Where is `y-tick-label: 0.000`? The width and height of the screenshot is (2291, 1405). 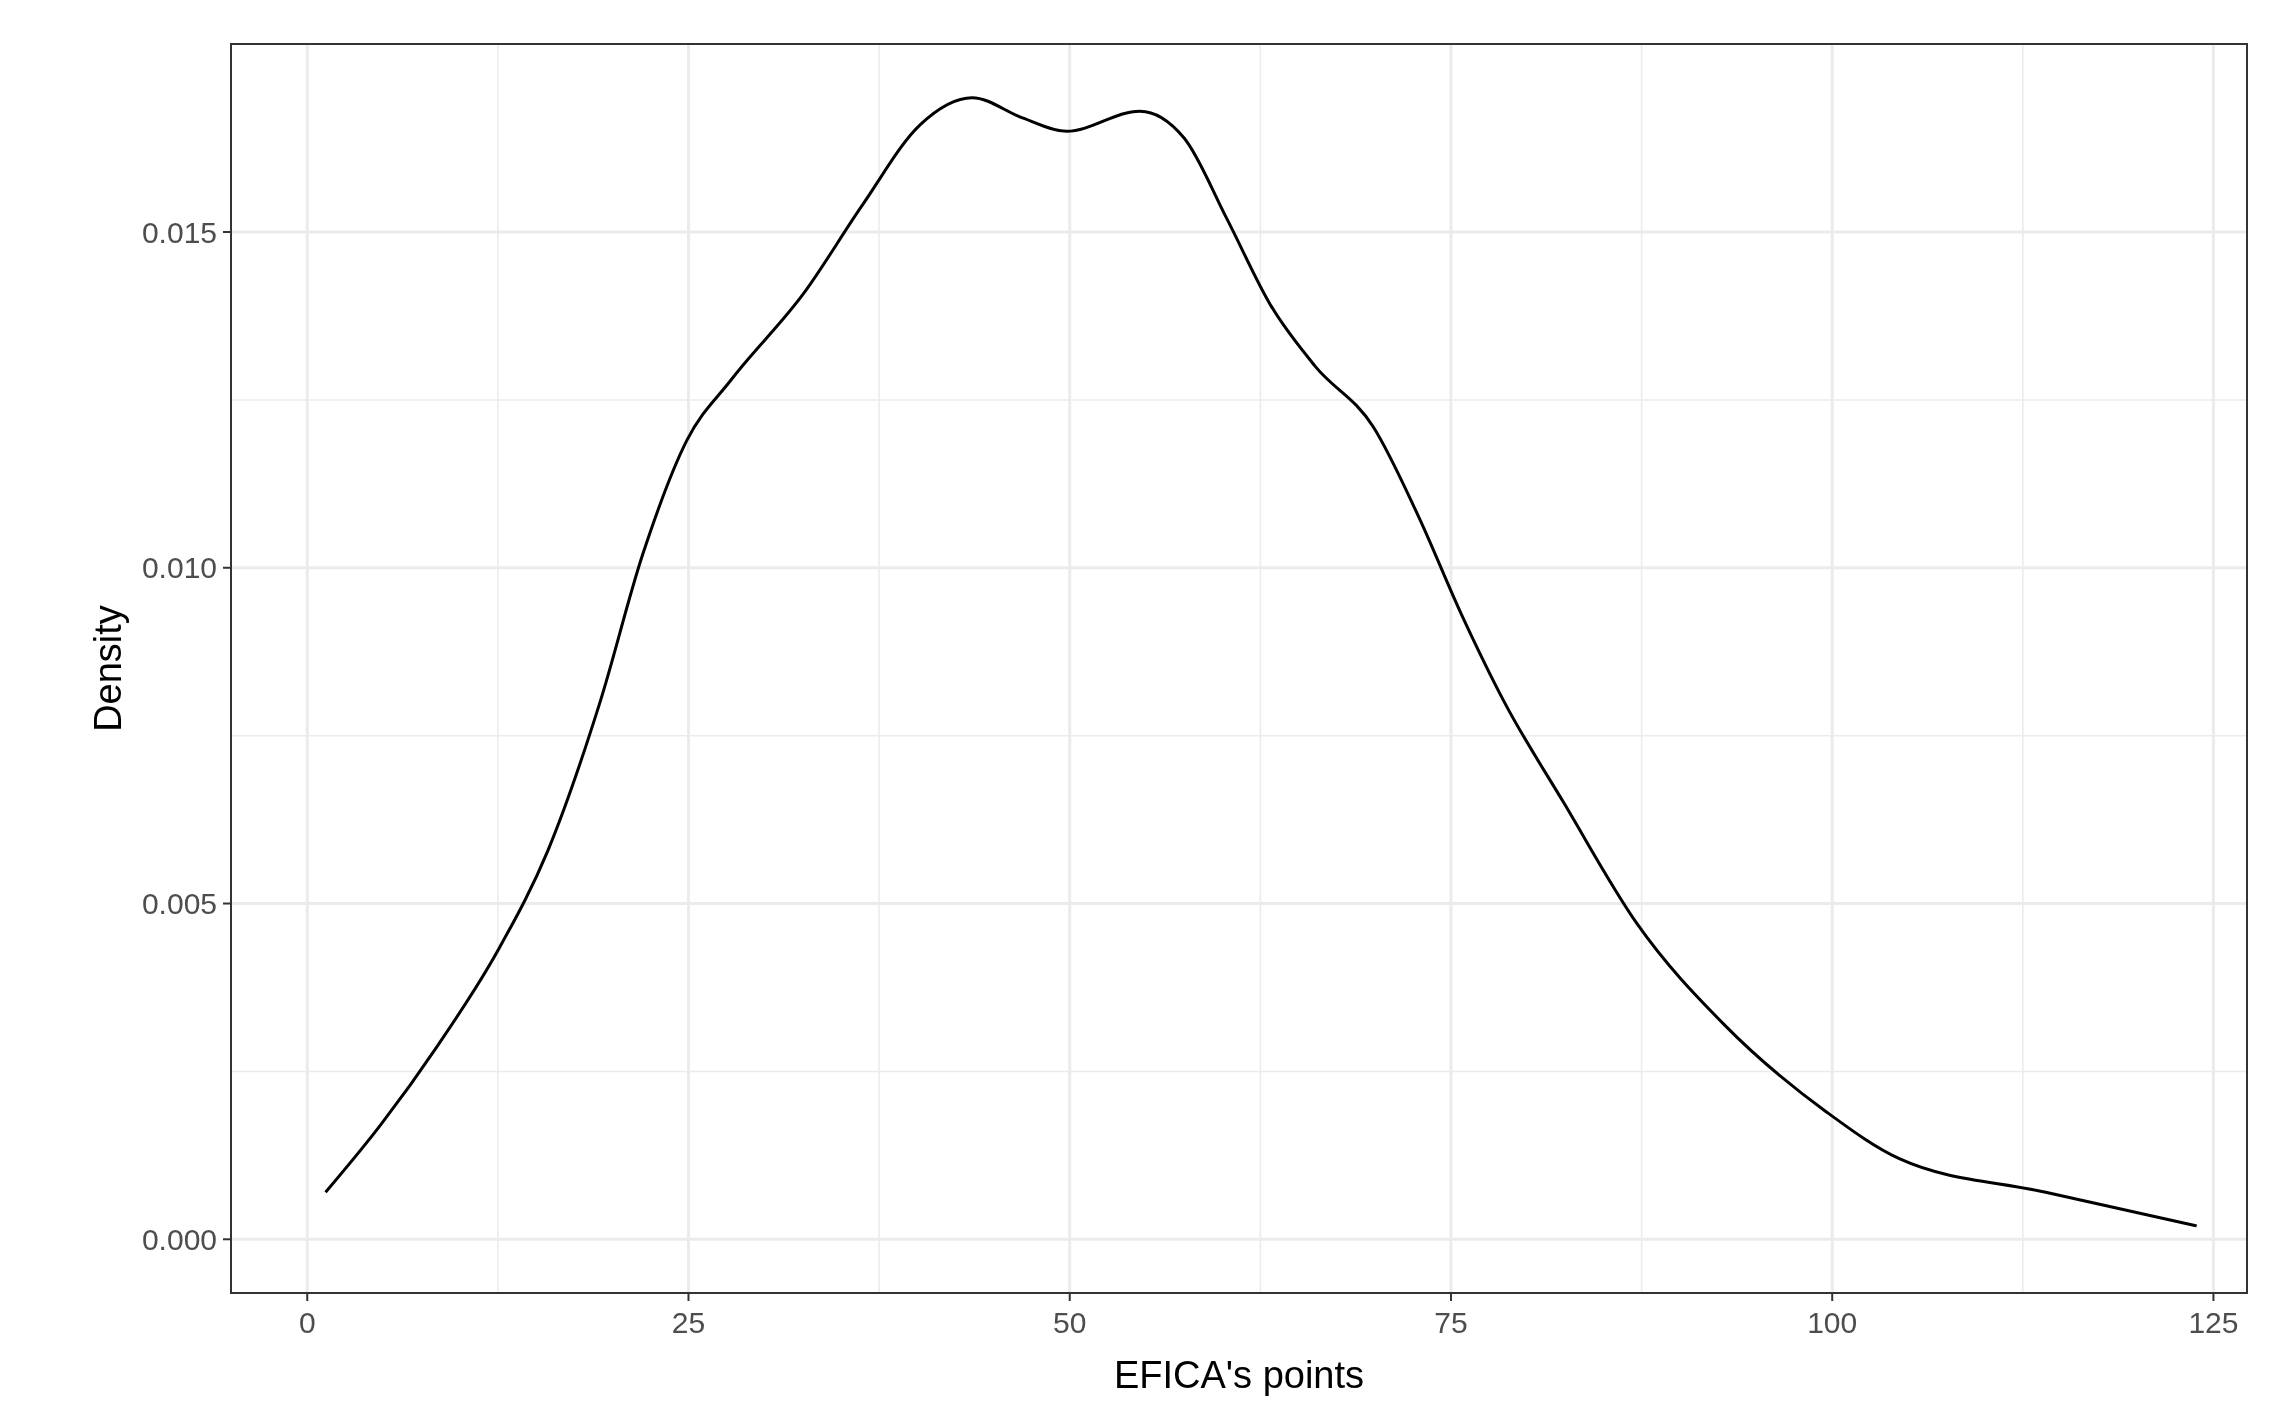 y-tick-label: 0.000 is located at coordinates (179, 1239).